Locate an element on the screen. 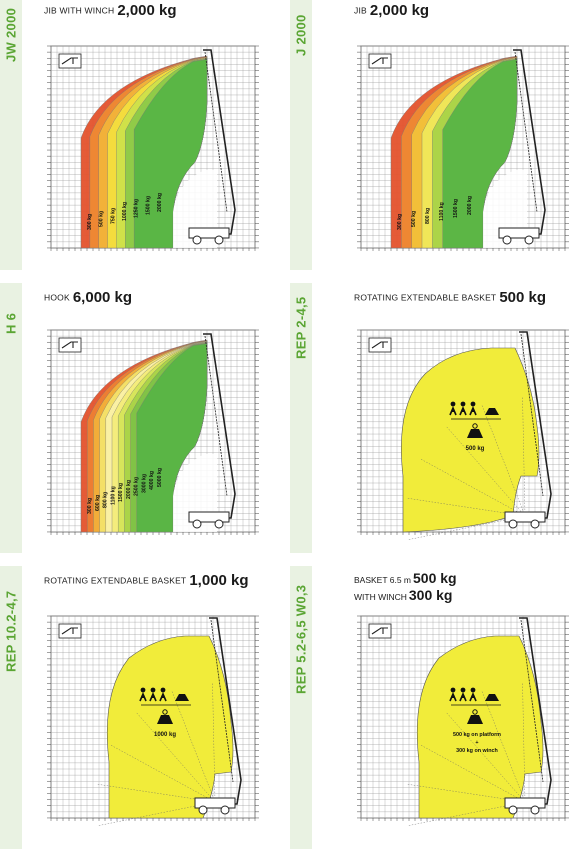 Image resolution: width=580 pixels, height=849 pixels. caption: HOOK 6,000 kg is located at coordinates (88, 298).